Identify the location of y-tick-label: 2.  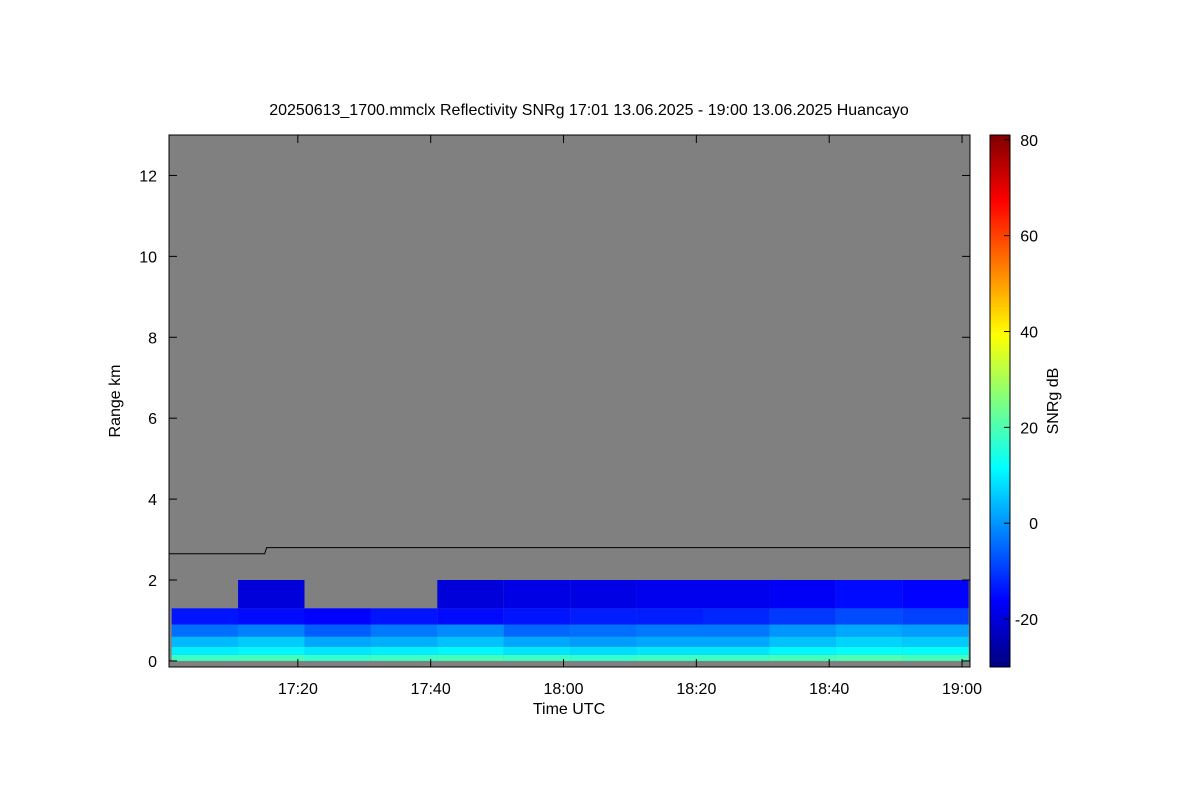
(152, 581).